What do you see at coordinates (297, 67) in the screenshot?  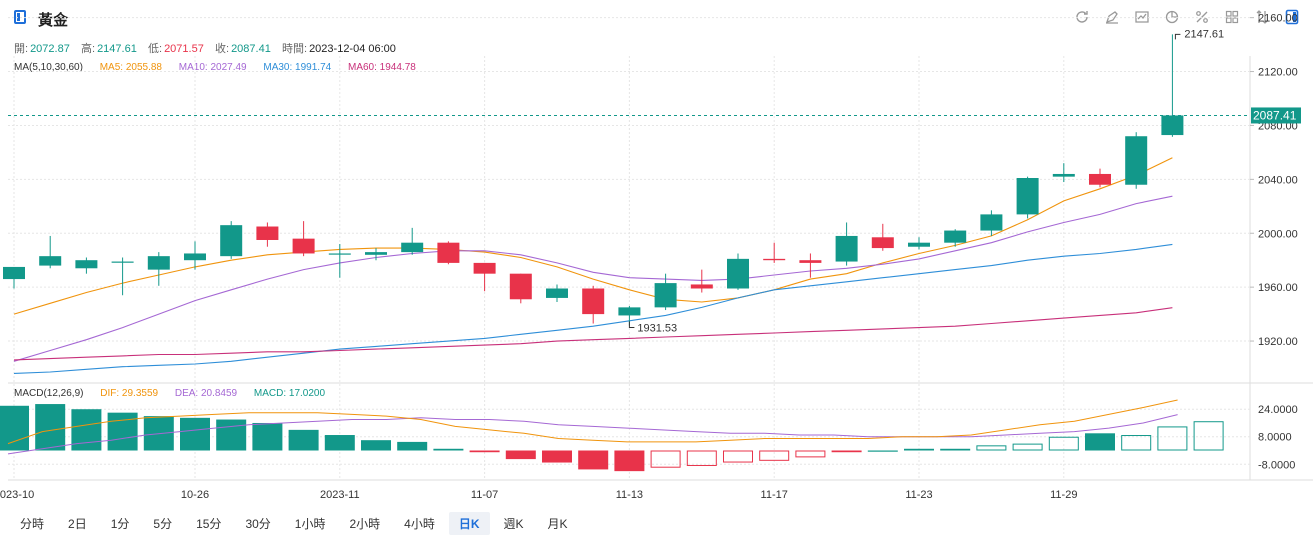 I see `ma30-legend: MA30: 1991.74` at bounding box center [297, 67].